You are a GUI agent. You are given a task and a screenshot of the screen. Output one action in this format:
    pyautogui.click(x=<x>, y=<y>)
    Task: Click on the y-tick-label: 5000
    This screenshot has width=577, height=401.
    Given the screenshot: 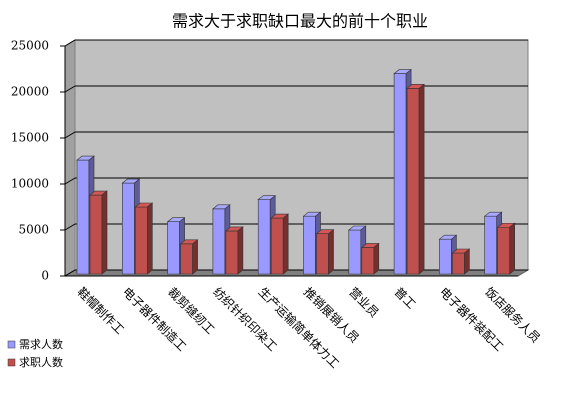 What is the action you would take?
    pyautogui.click(x=33, y=230)
    